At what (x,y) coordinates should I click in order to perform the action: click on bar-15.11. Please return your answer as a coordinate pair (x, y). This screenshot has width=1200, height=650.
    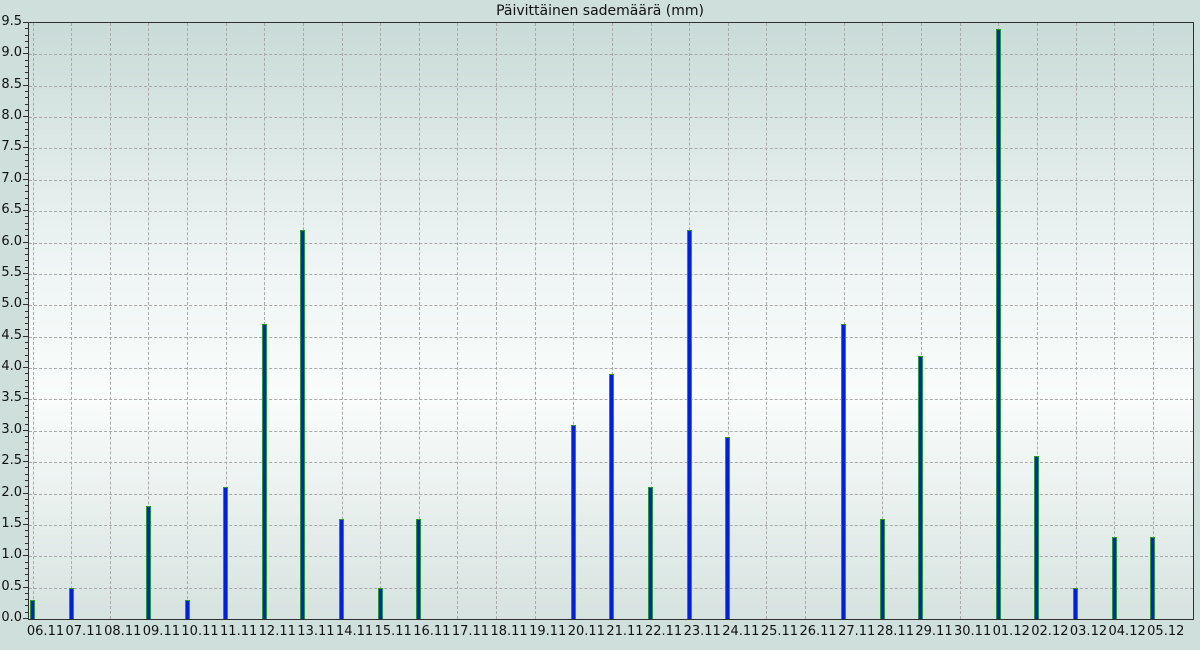
    Looking at the image, I should click on (380, 603).